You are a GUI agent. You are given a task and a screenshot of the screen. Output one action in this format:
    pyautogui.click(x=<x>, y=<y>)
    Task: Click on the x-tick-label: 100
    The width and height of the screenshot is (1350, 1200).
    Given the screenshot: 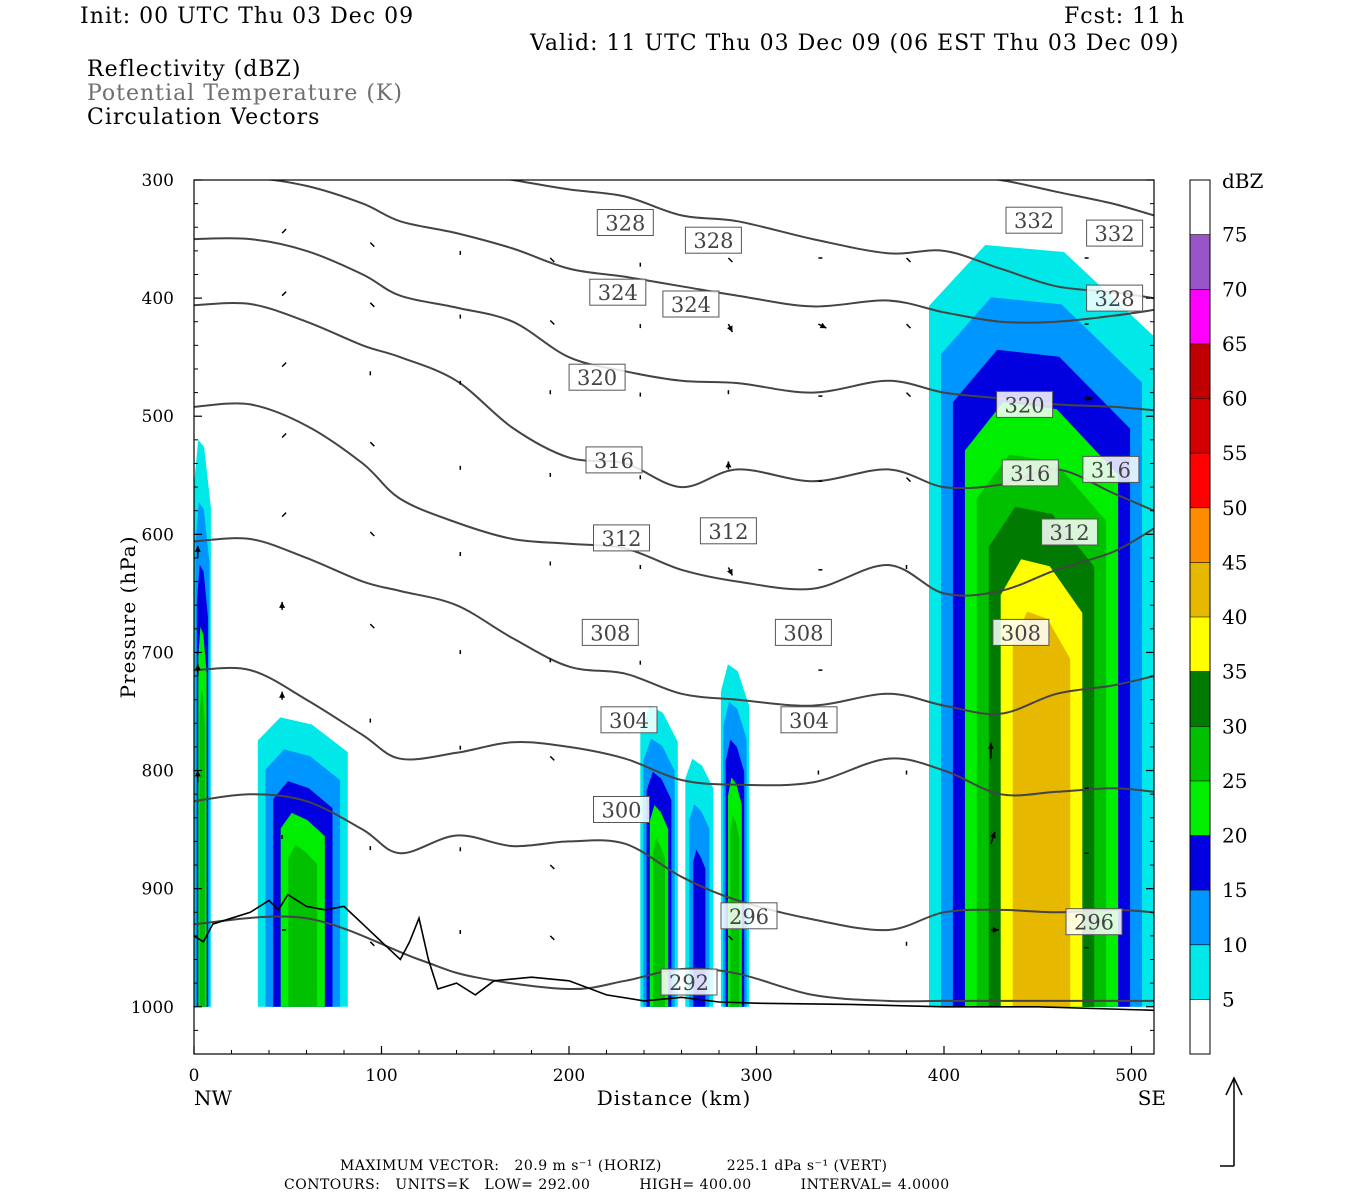 What is the action you would take?
    pyautogui.click(x=381, y=1076)
    